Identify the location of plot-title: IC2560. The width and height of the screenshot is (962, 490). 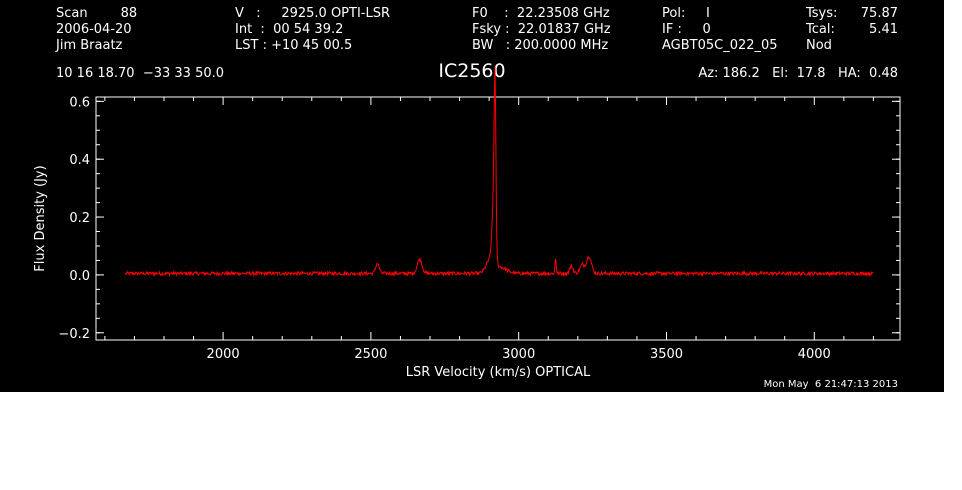
(472, 71).